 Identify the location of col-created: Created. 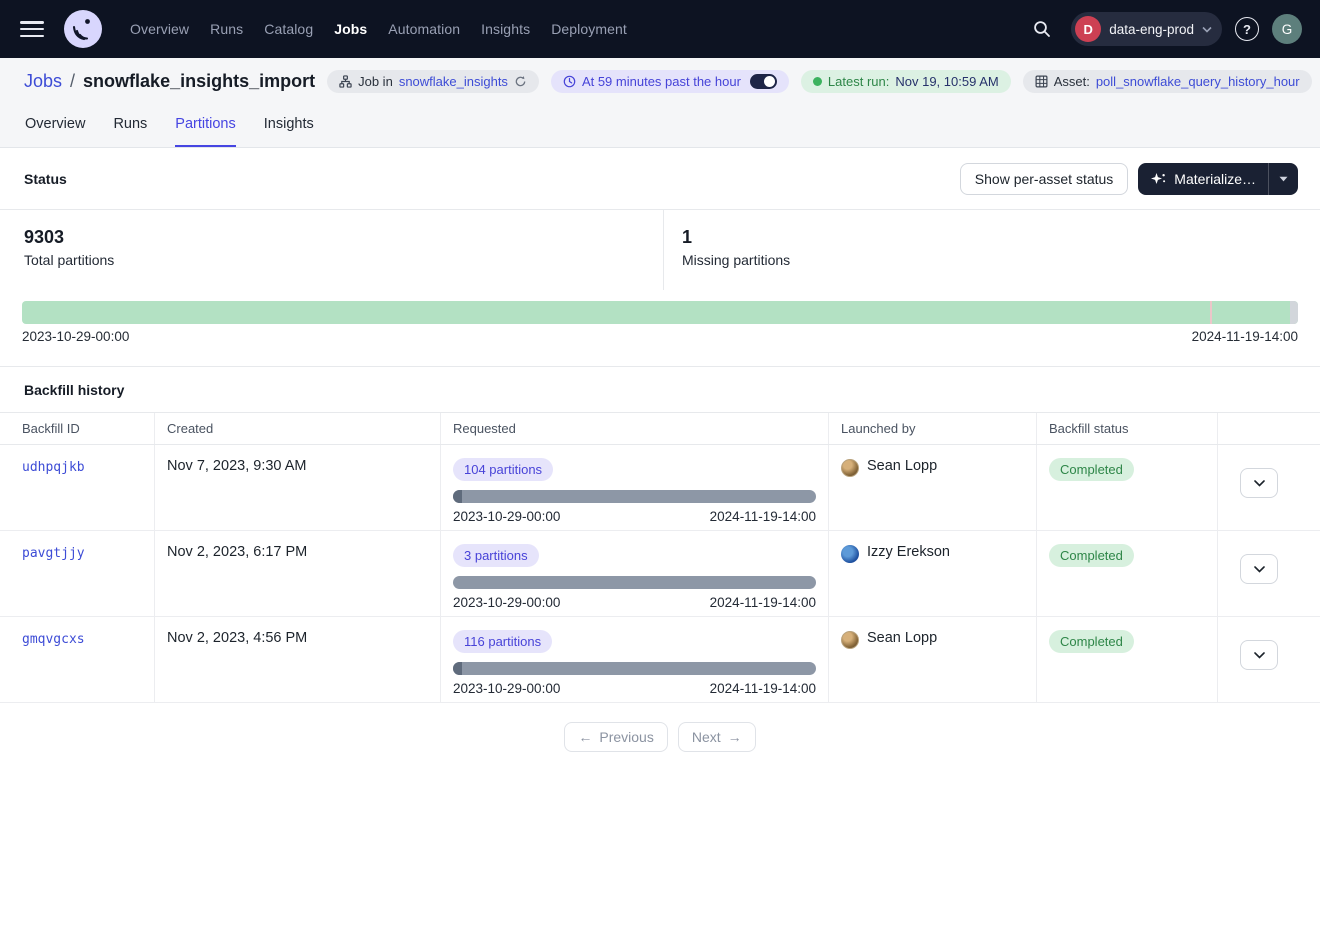
(298, 429).